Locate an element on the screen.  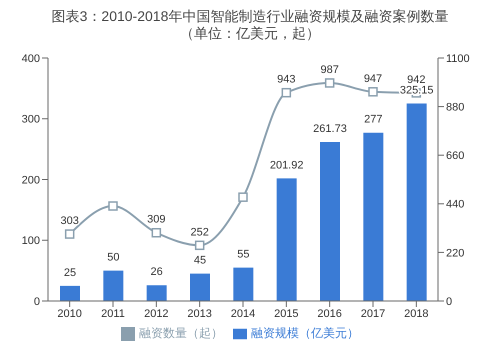
data-label: 987 is located at coordinates (329, 70).